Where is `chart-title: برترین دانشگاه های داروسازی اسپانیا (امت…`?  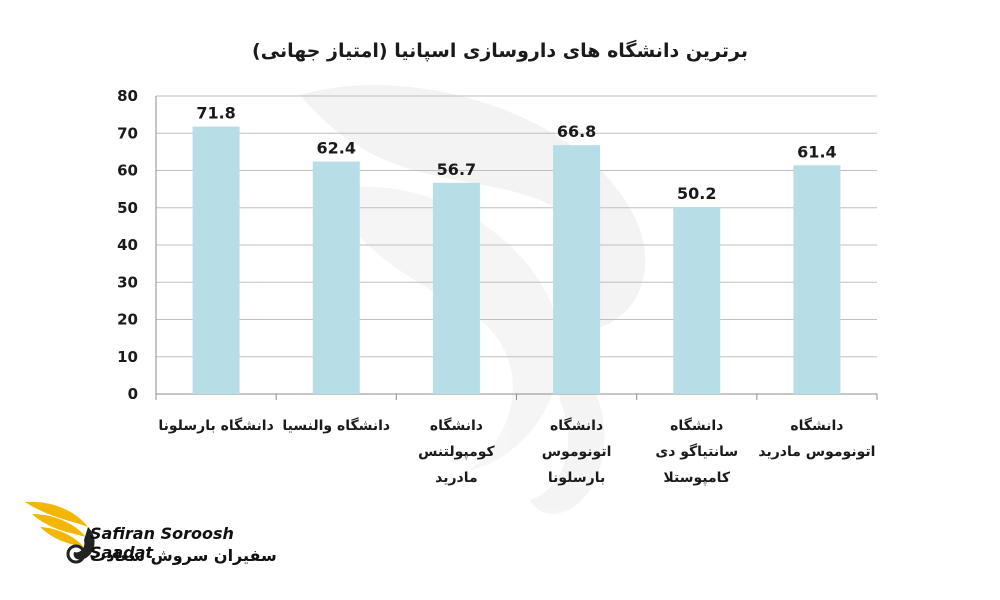
chart-title: برترین دانشگاه های داروسازی اسپانیا (امت… is located at coordinates (500, 51).